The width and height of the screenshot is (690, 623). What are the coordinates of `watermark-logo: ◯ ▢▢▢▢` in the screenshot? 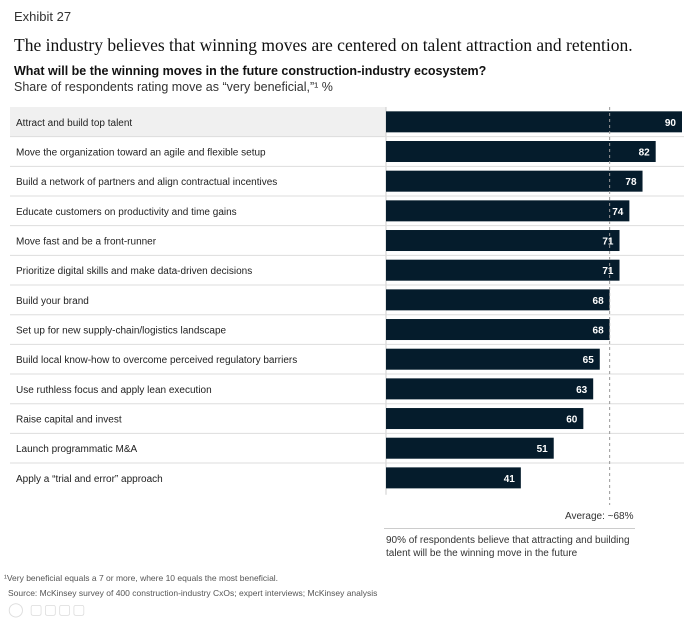 It's located at (47, 609).